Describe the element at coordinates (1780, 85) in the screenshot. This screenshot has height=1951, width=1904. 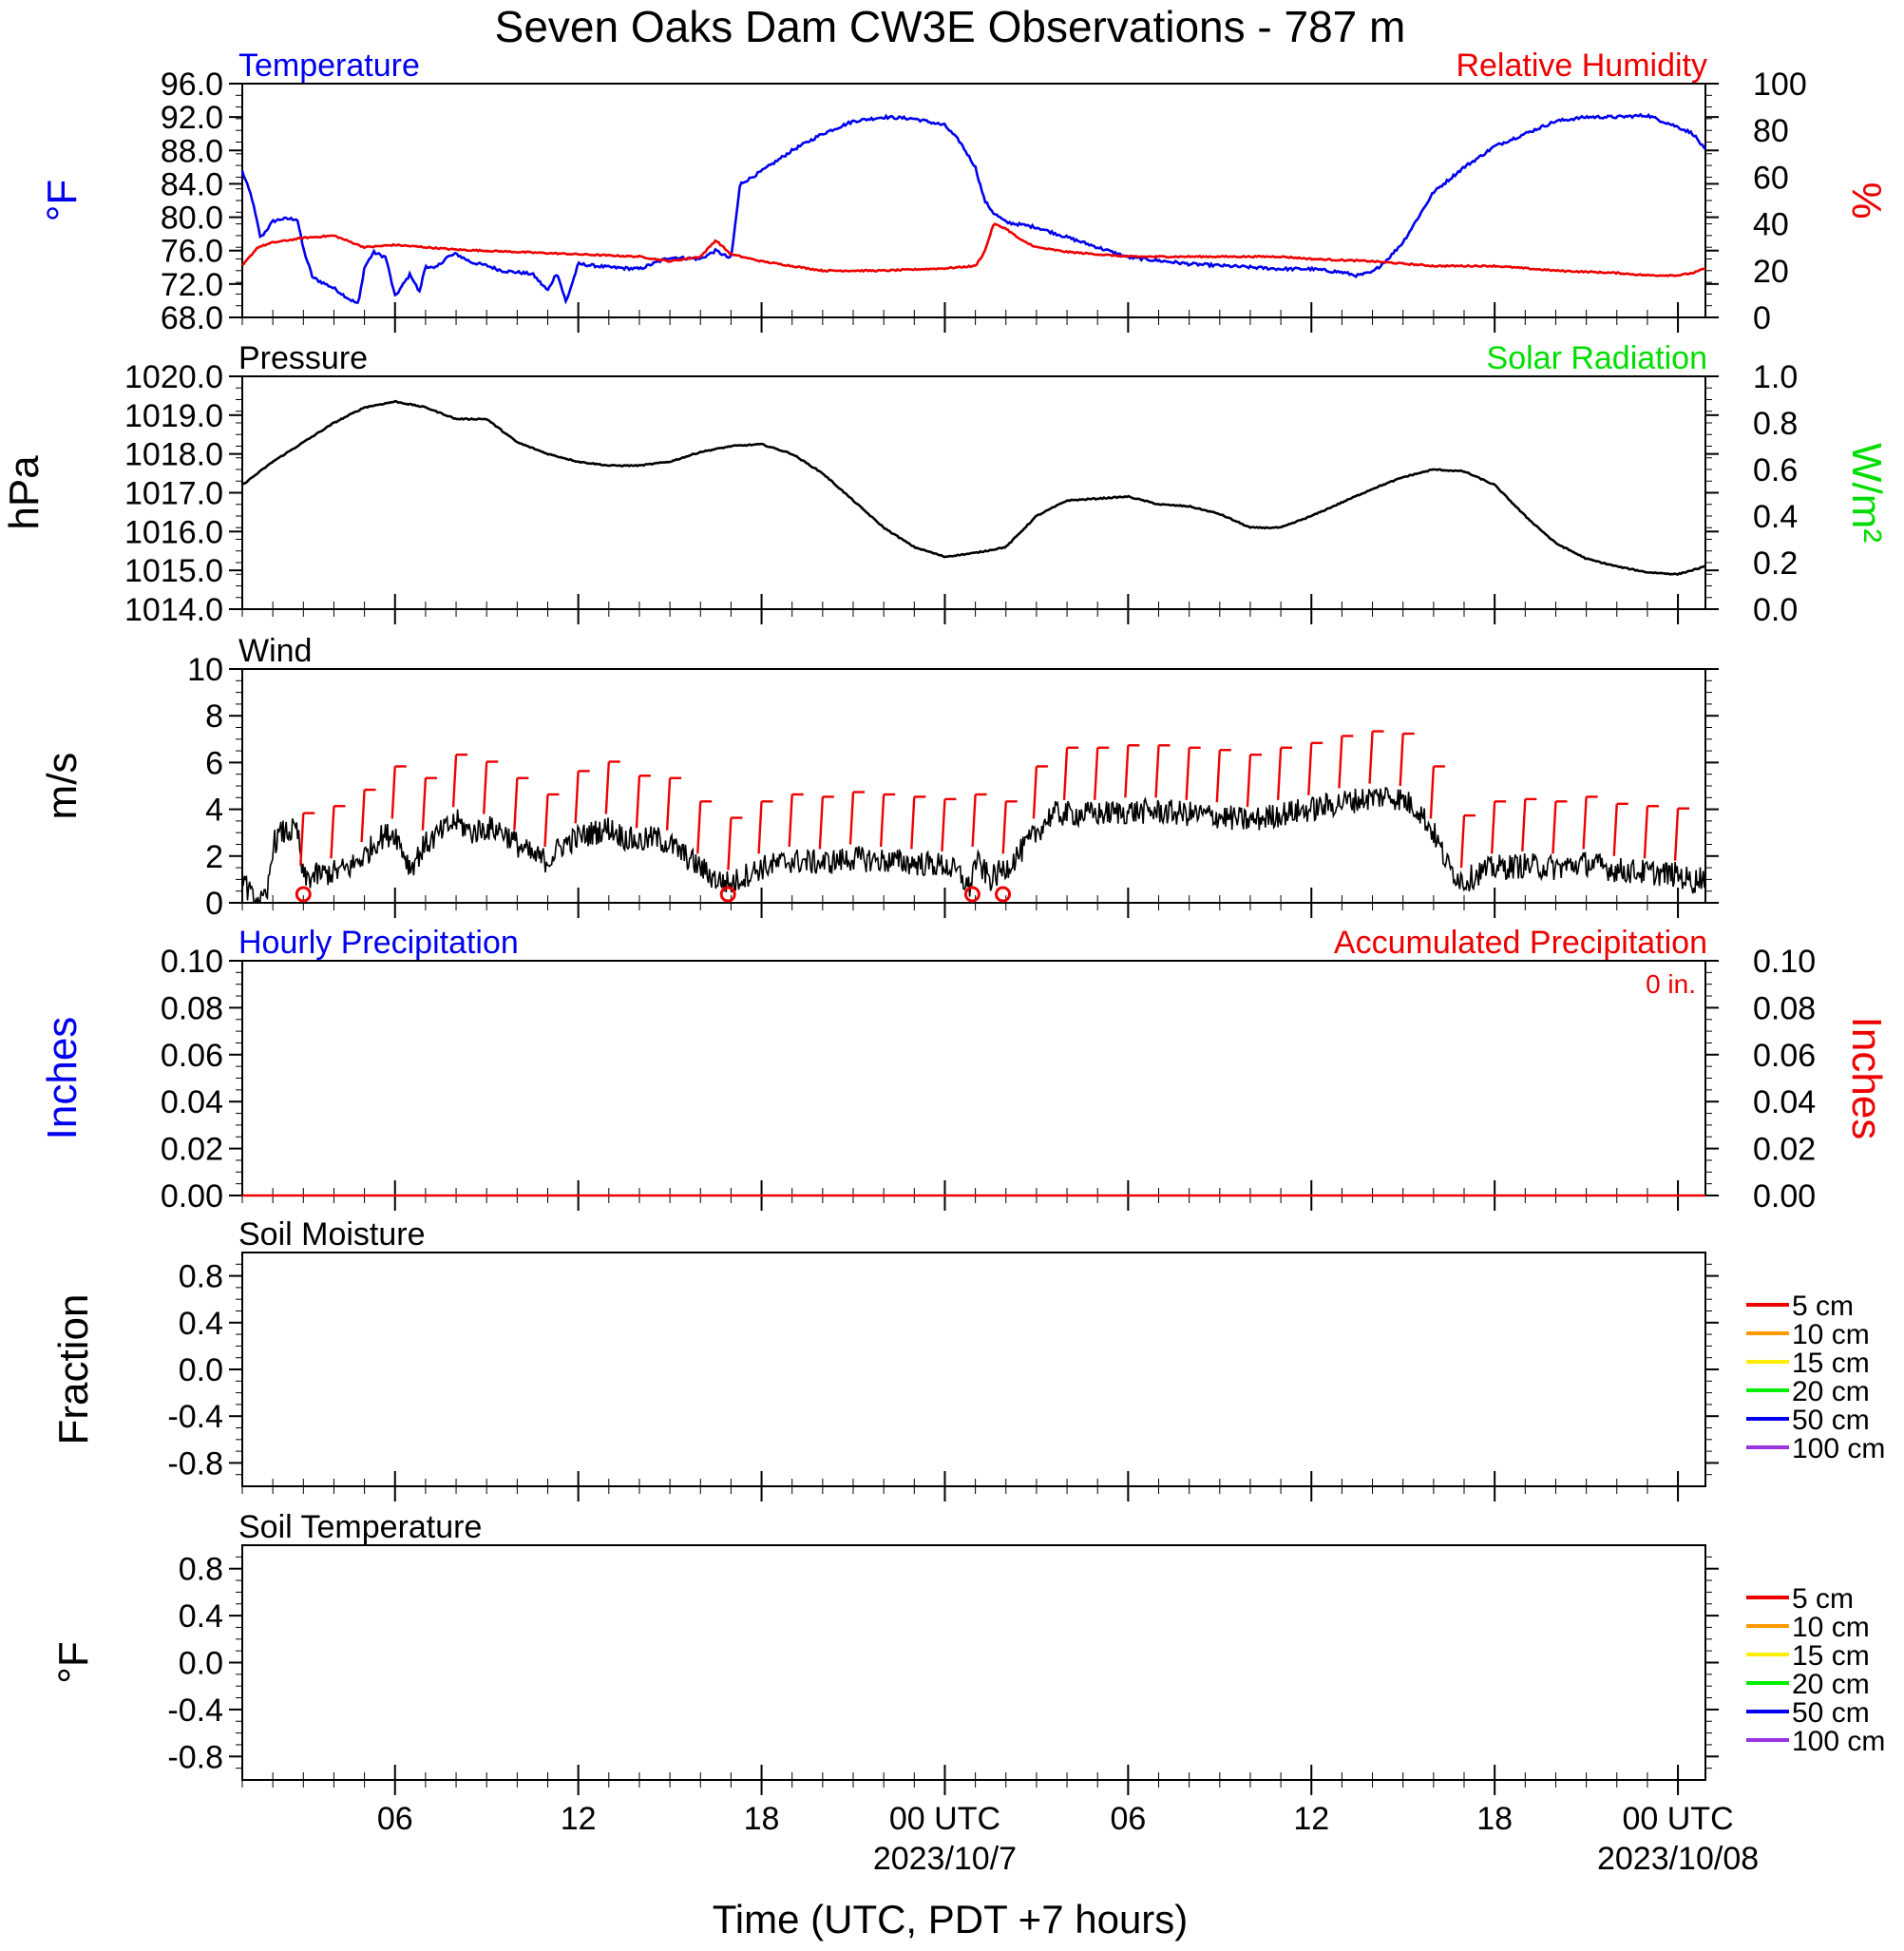
I see `y-tick-label-right: 100` at that location.